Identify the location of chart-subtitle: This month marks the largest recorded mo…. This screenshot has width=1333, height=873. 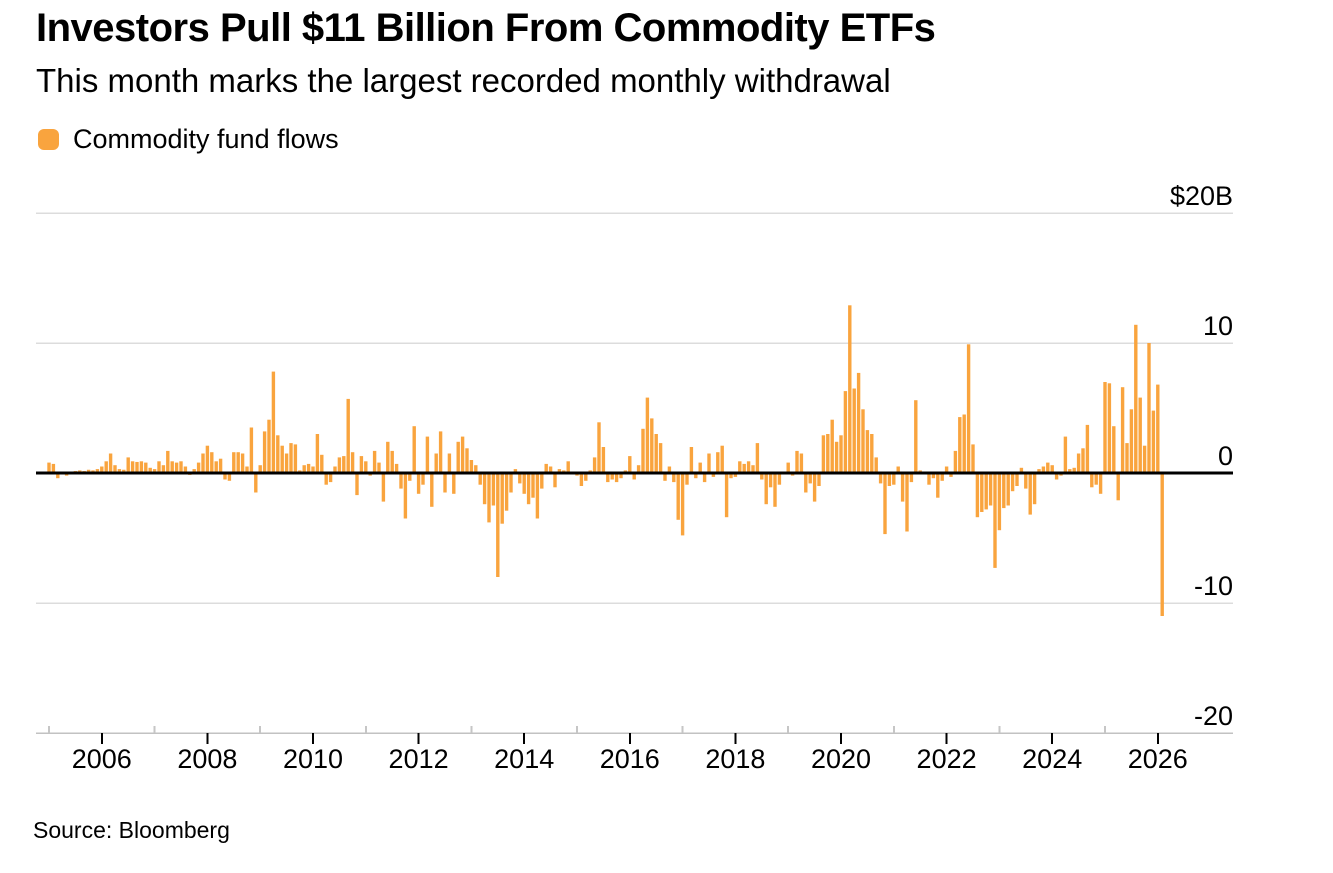
(463, 80).